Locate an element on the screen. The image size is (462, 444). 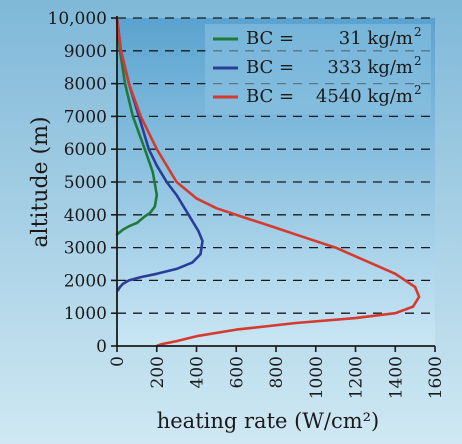
x-tick-label-0: 0 is located at coordinates (118, 361).